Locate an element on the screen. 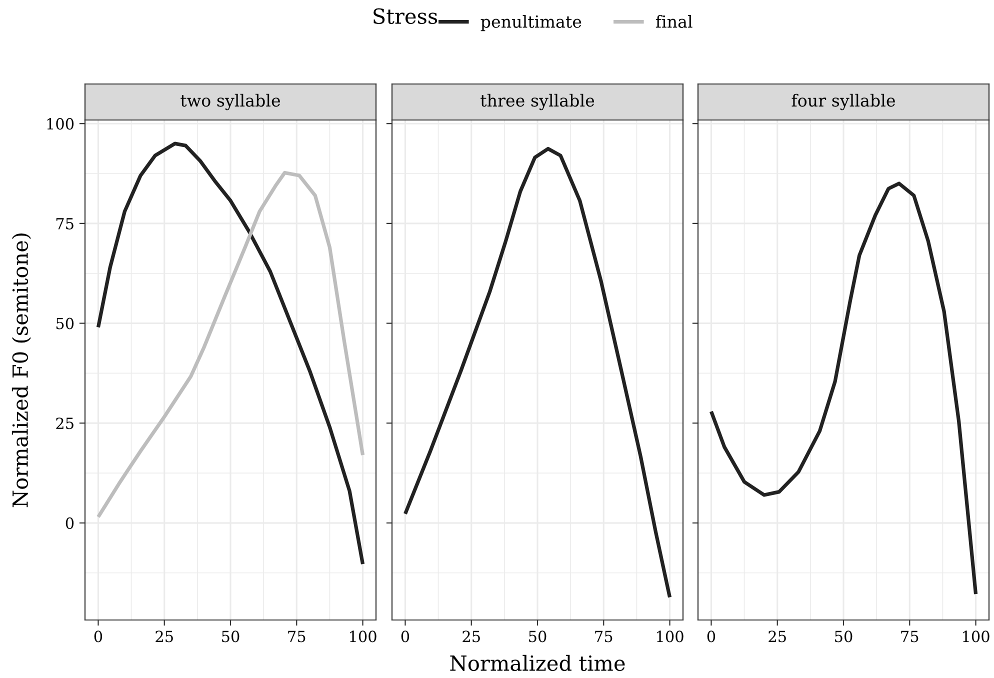  legend-title: Stress is located at coordinates (406, 16).